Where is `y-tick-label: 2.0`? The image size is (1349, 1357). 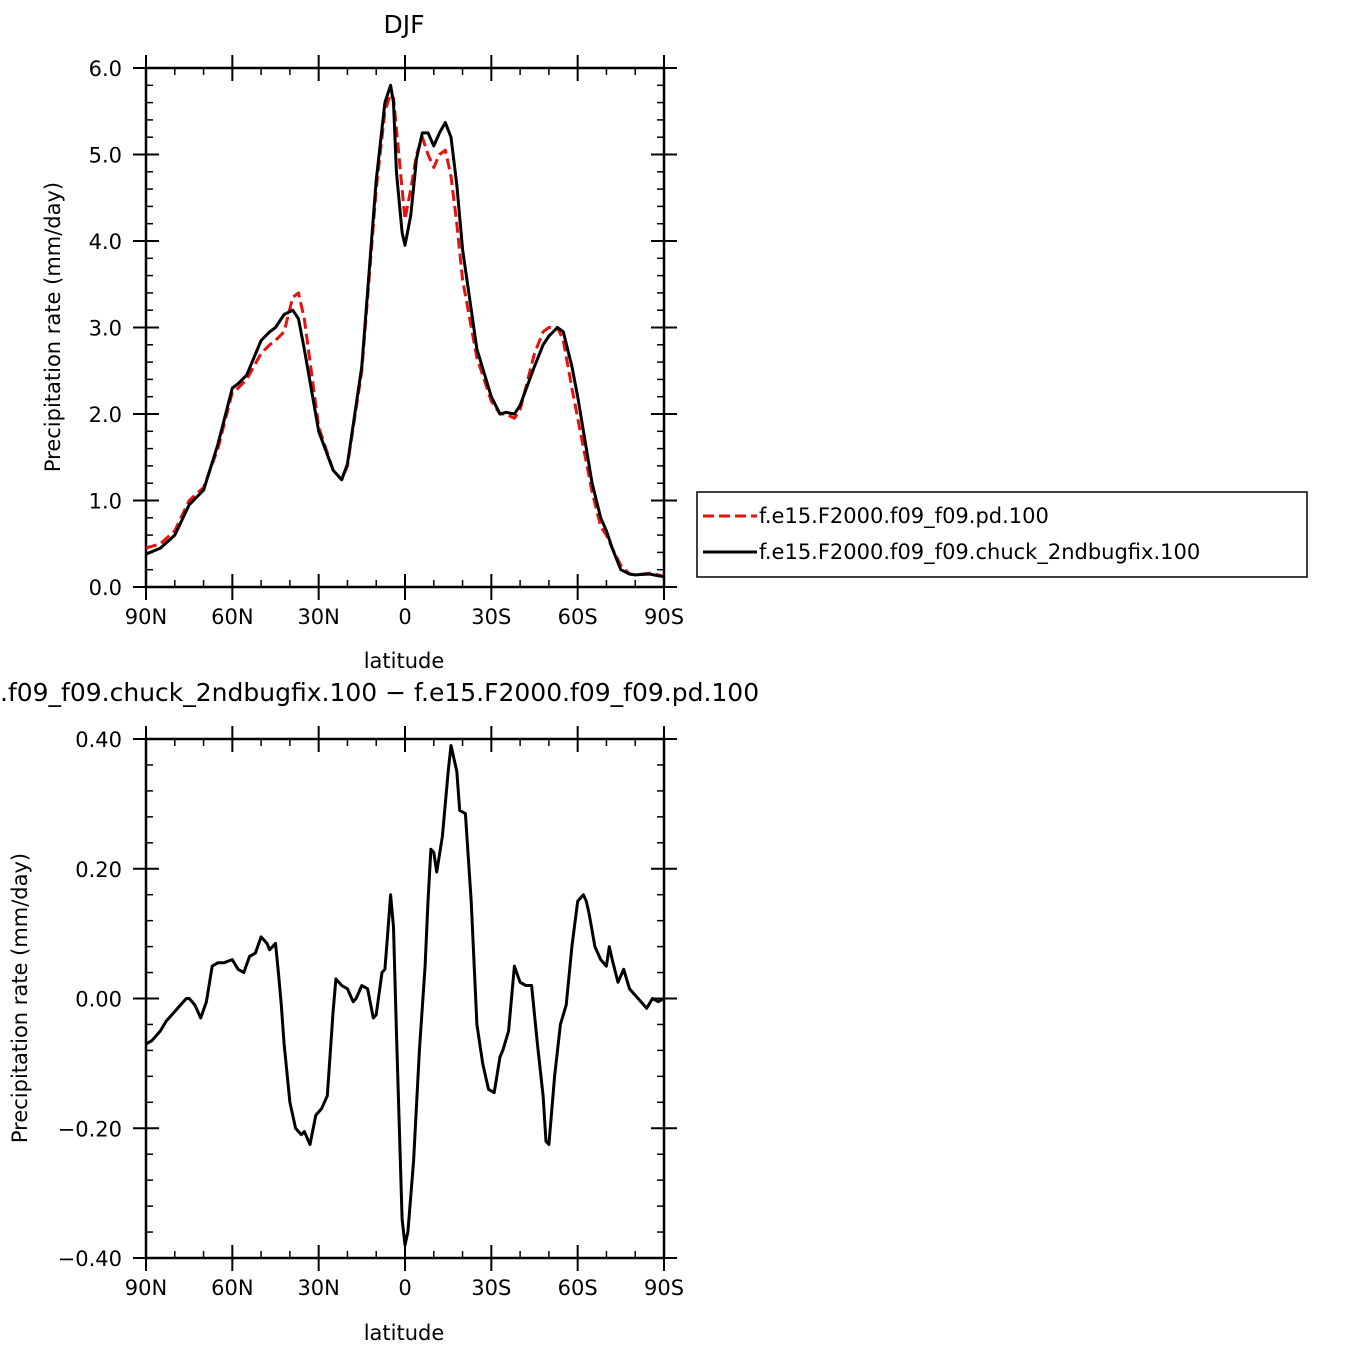
y-tick-label: 2.0 is located at coordinates (105, 415).